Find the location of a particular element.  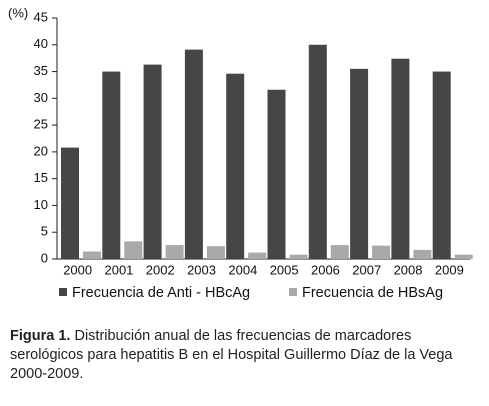

y-tick-label: 40 is located at coordinates (41, 43).